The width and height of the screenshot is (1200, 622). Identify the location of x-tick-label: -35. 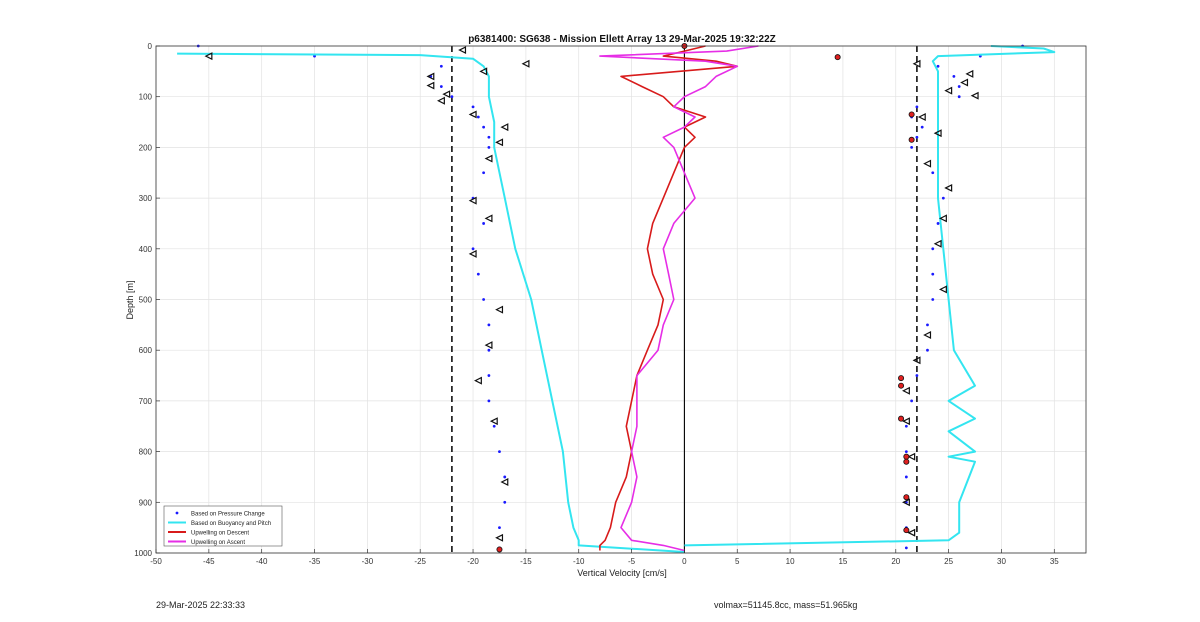
(315, 561).